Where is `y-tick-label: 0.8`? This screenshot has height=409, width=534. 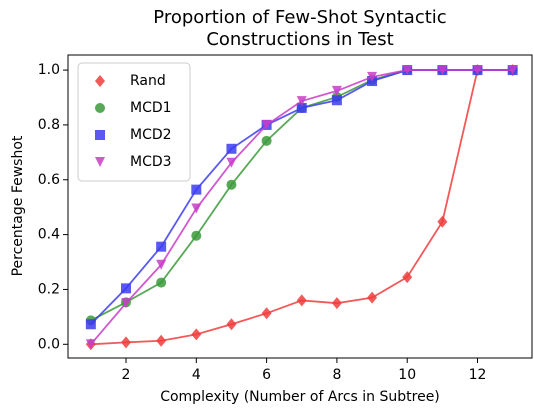 y-tick-label: 0.8 is located at coordinates (49, 125).